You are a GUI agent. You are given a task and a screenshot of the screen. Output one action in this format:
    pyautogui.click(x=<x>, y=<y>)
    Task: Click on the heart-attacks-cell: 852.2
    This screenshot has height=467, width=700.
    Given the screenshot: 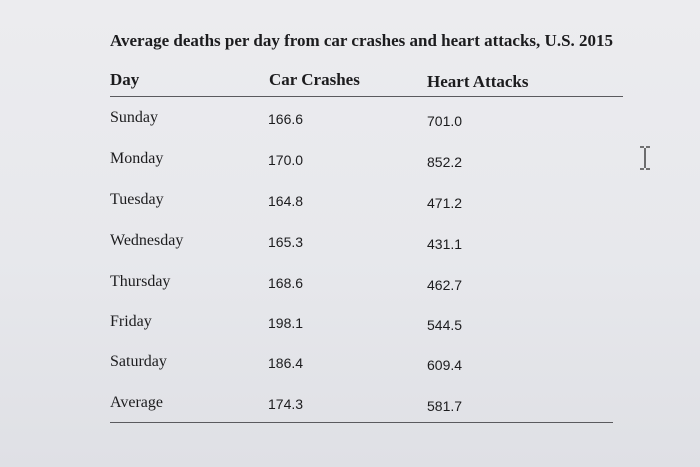 What is the action you would take?
    pyautogui.click(x=445, y=162)
    